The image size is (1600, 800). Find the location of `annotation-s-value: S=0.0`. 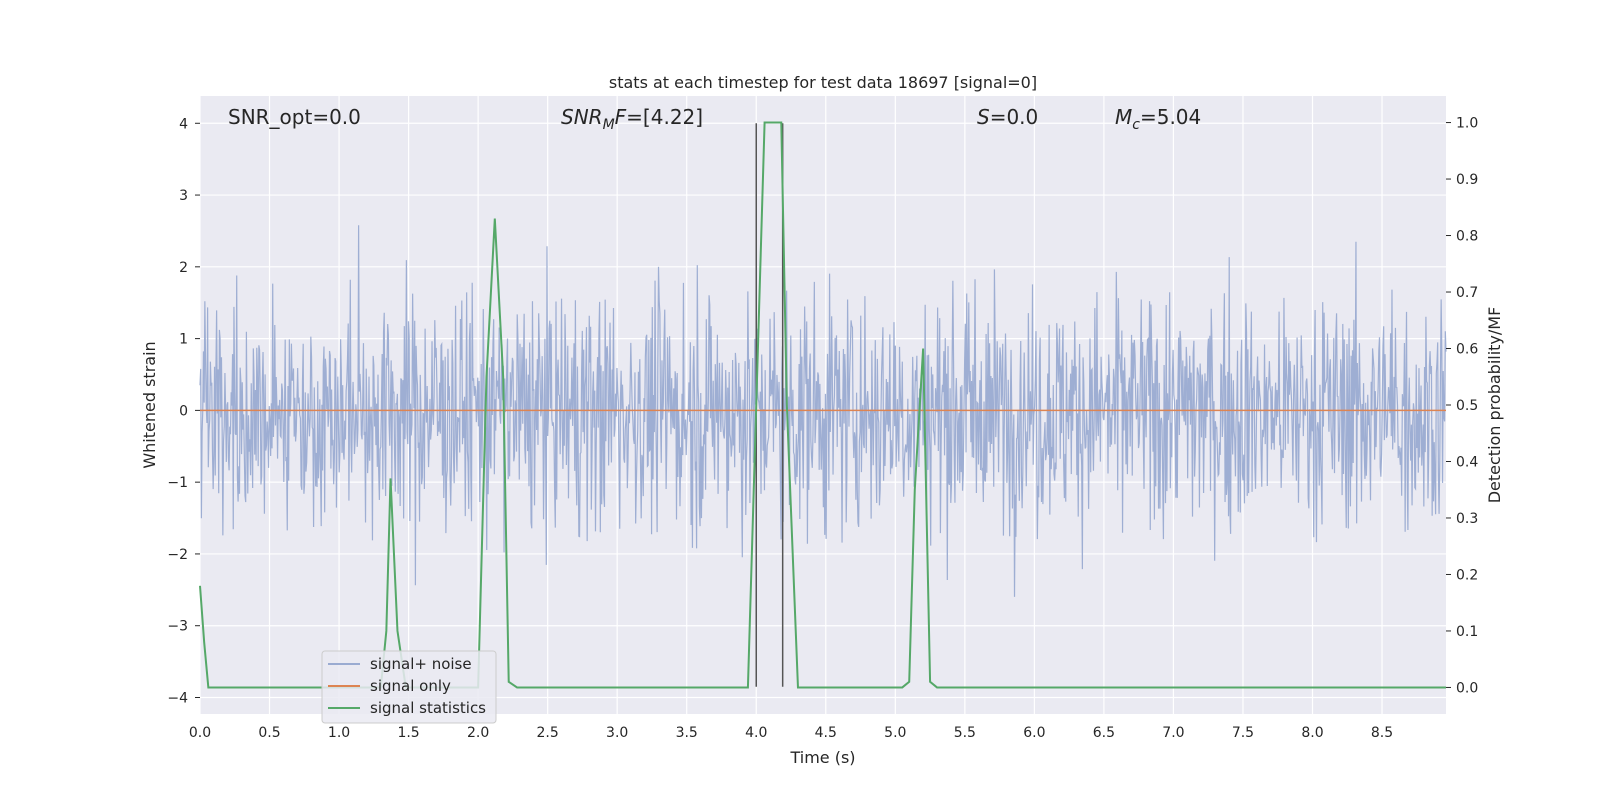

annotation-s-value: S=0.0 is located at coordinates (1007, 117).